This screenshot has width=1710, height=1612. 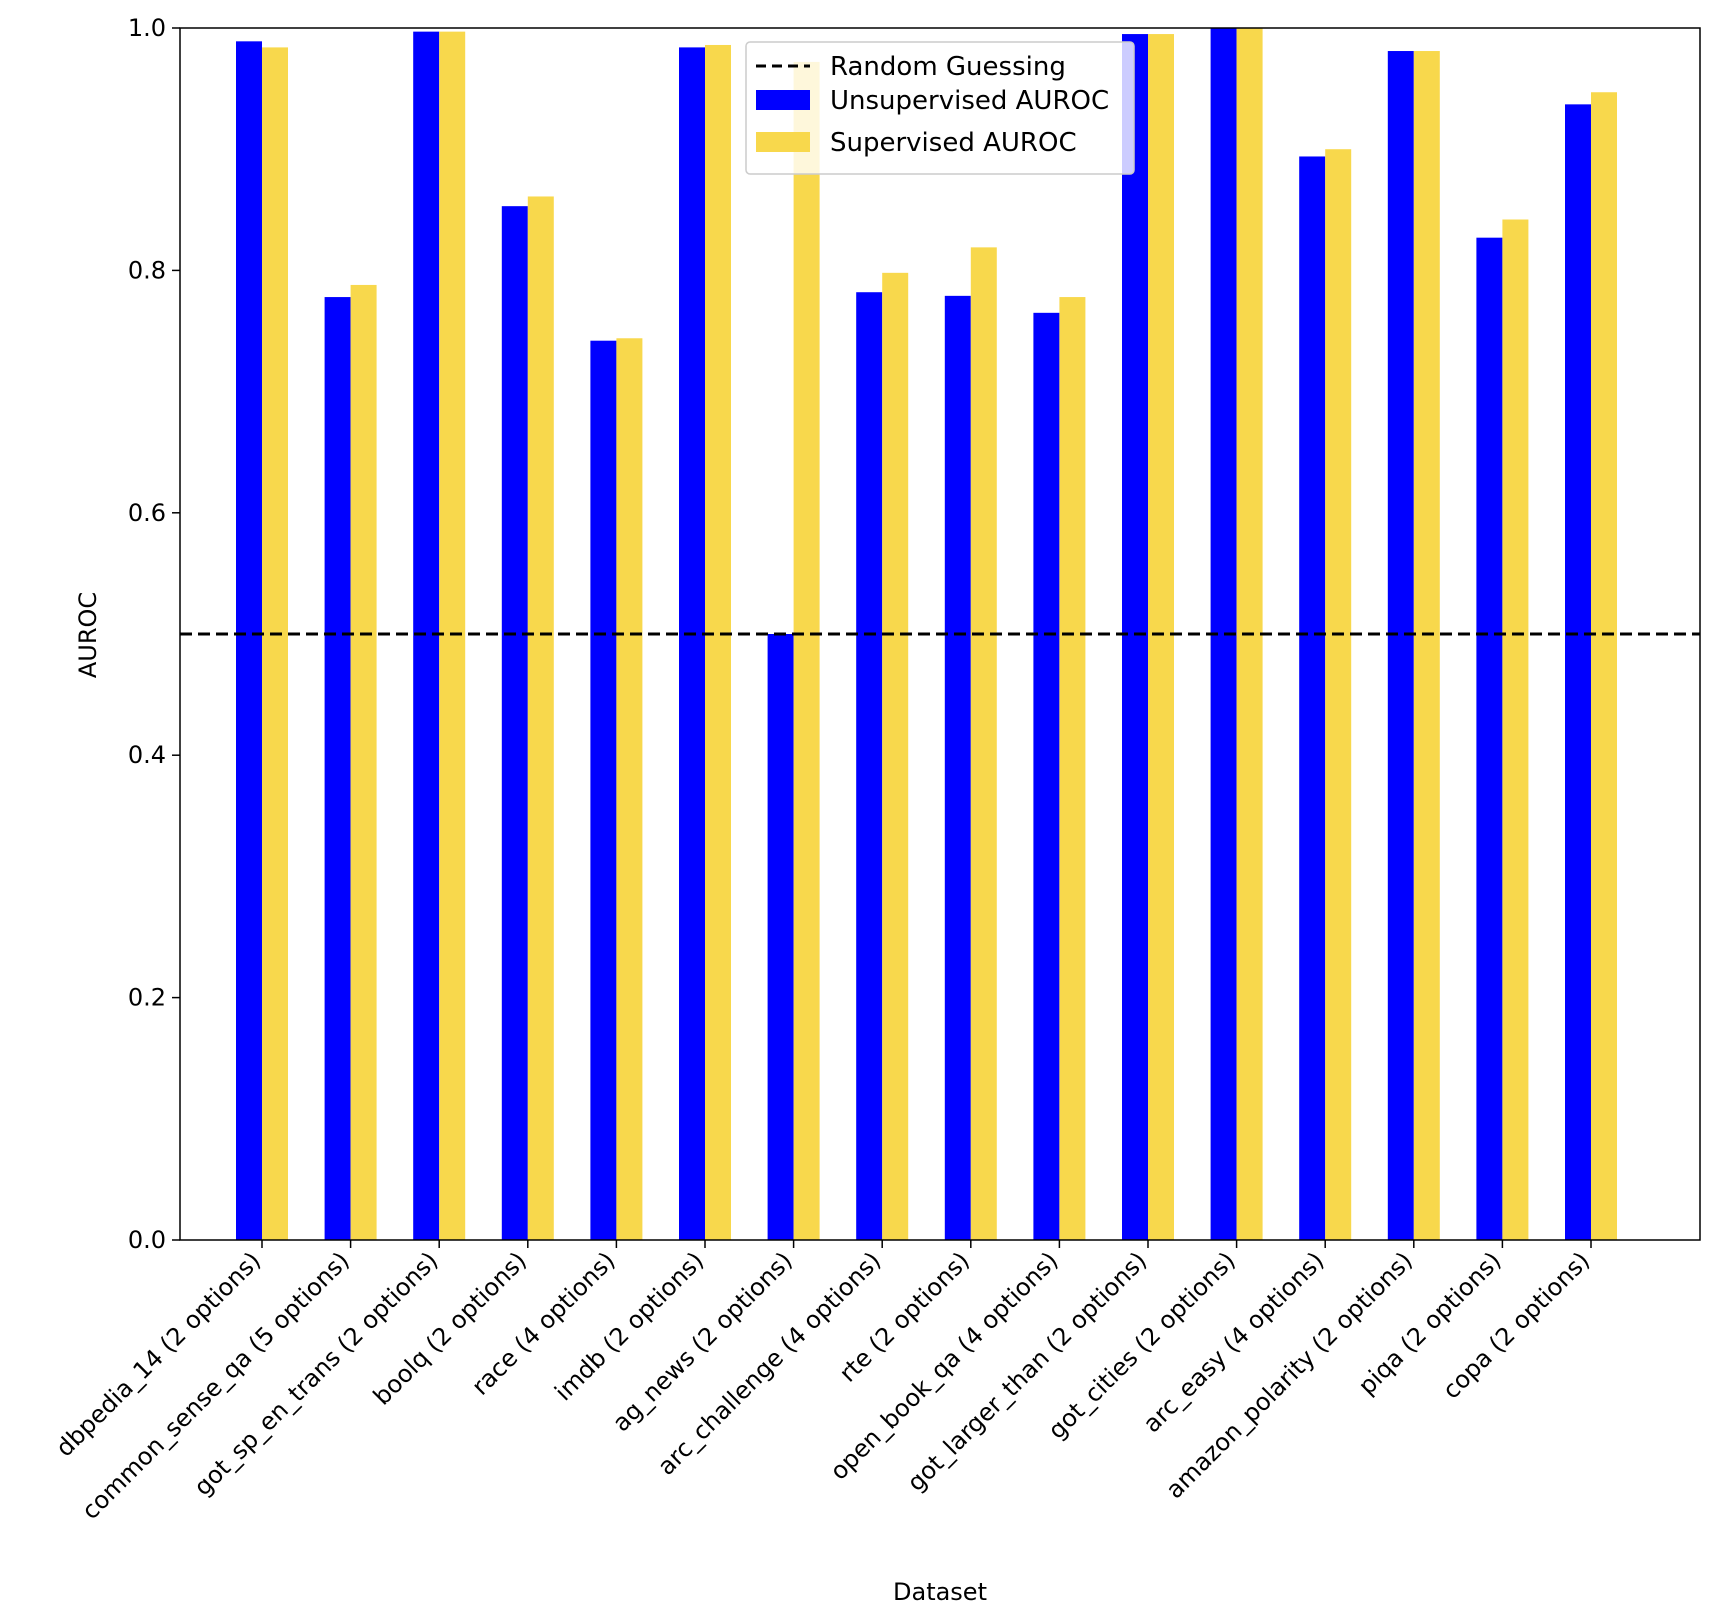 I want to click on legend-label-supervised: Supervised AUROC, so click(x=953, y=143).